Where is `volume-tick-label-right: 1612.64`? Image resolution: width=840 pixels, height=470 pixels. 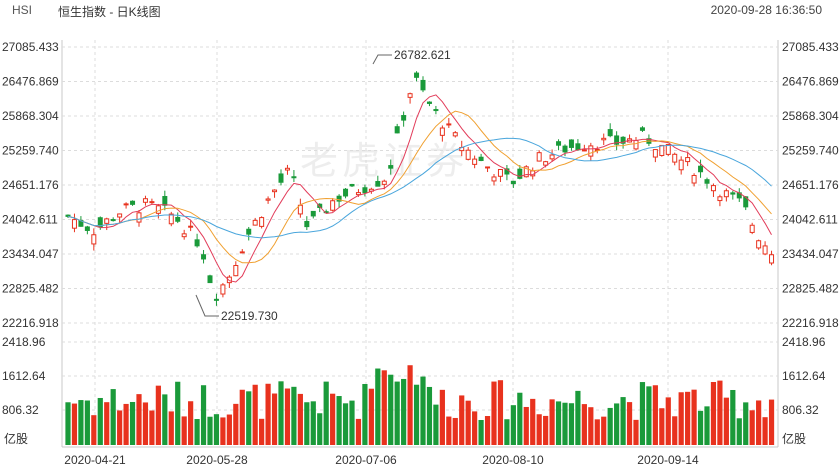
volume-tick-label-right: 1612.64 is located at coordinates (804, 376).